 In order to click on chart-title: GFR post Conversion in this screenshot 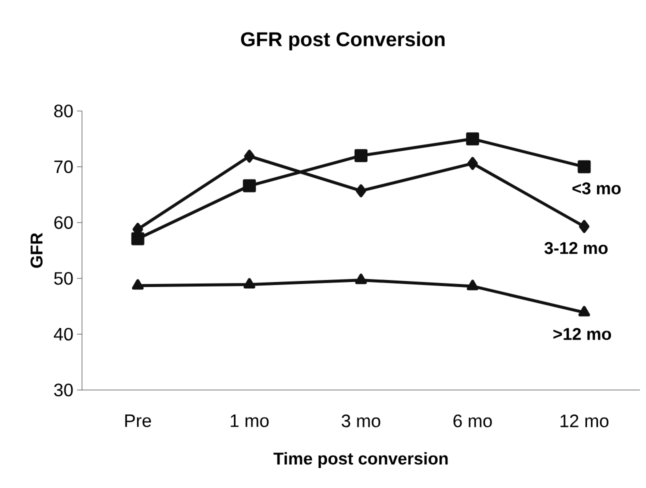, I will do `click(343, 41)`.